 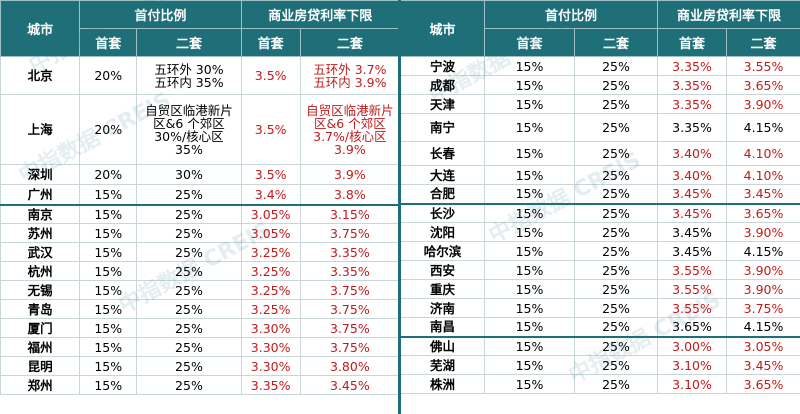 I want to click on city-cell: 北京, so click(x=40, y=75).